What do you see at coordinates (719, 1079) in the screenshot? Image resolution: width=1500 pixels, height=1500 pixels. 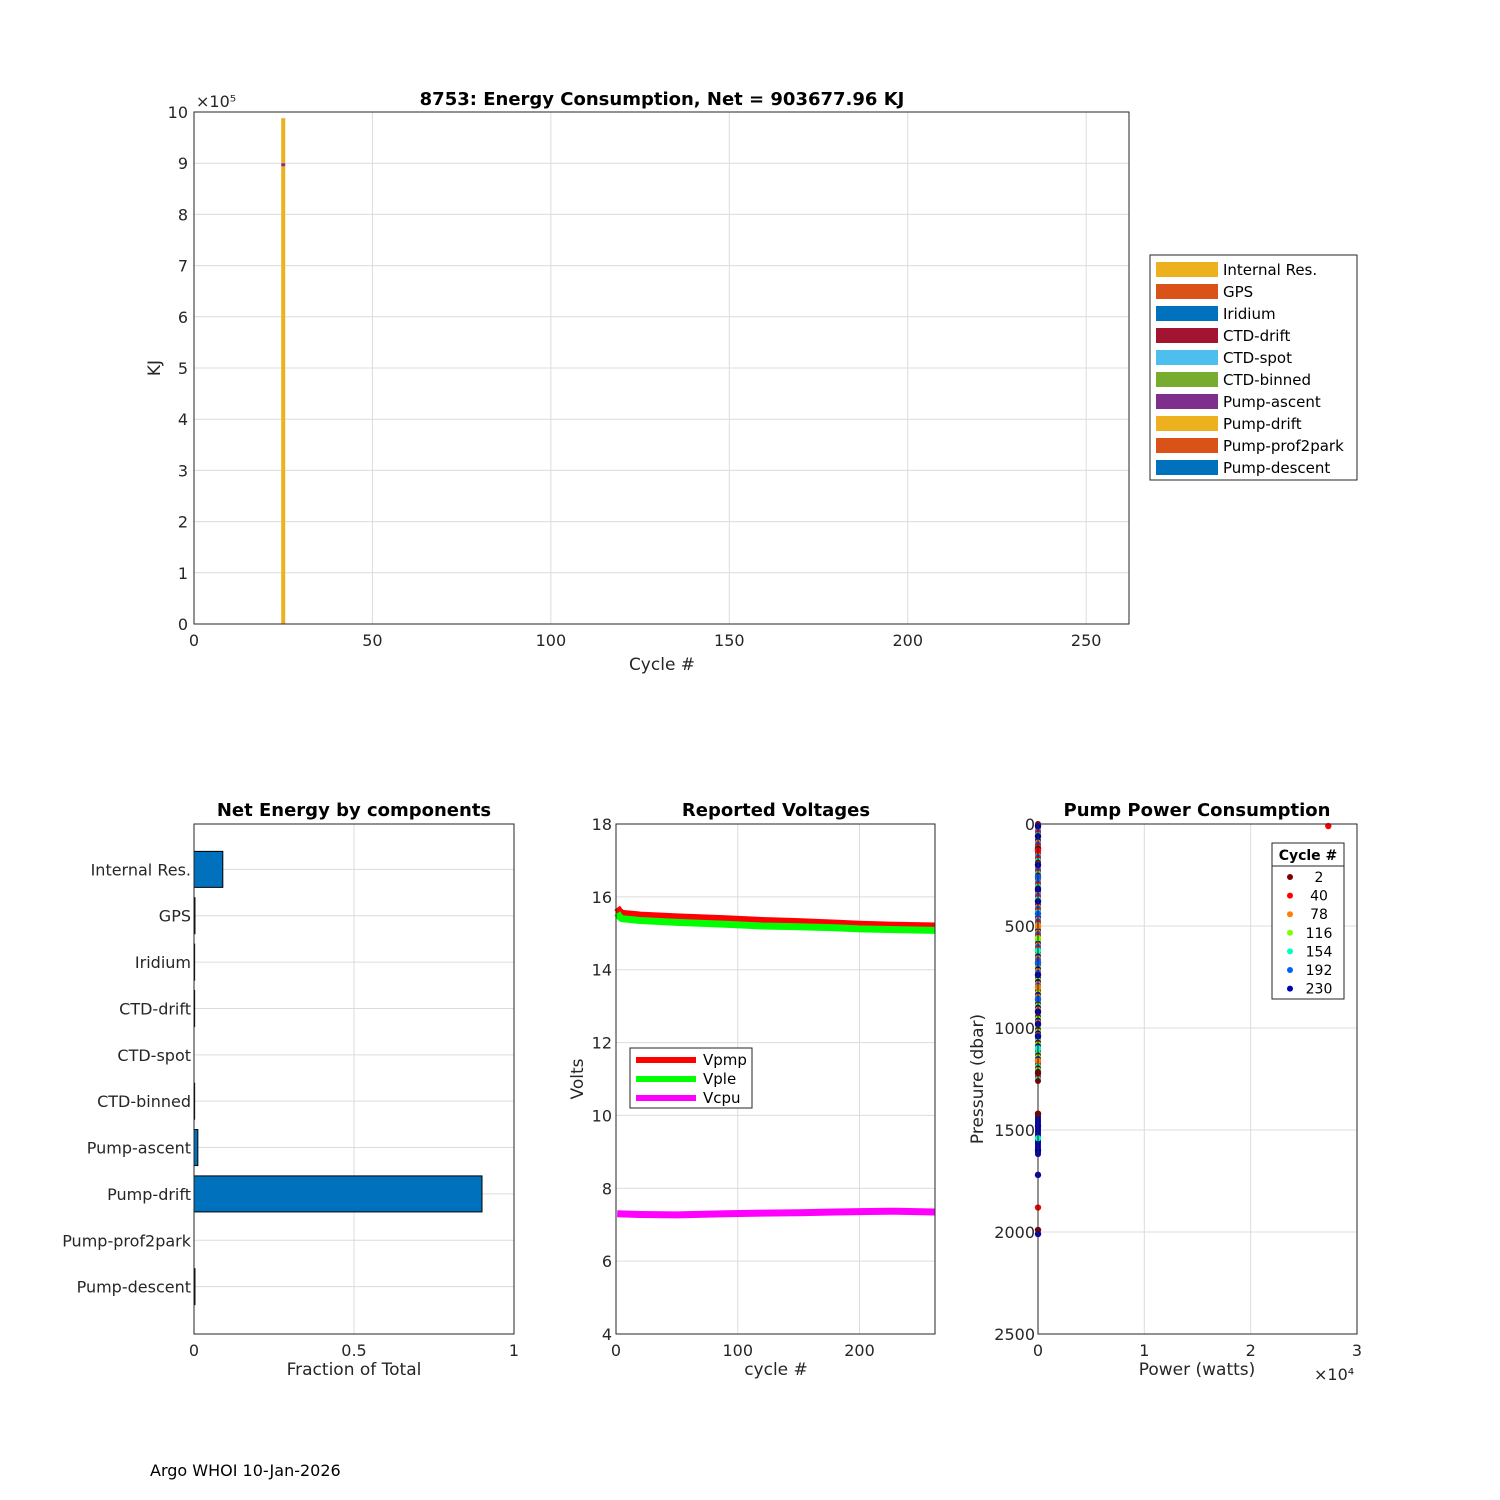 I see `voltages-legend-label: Vple` at bounding box center [719, 1079].